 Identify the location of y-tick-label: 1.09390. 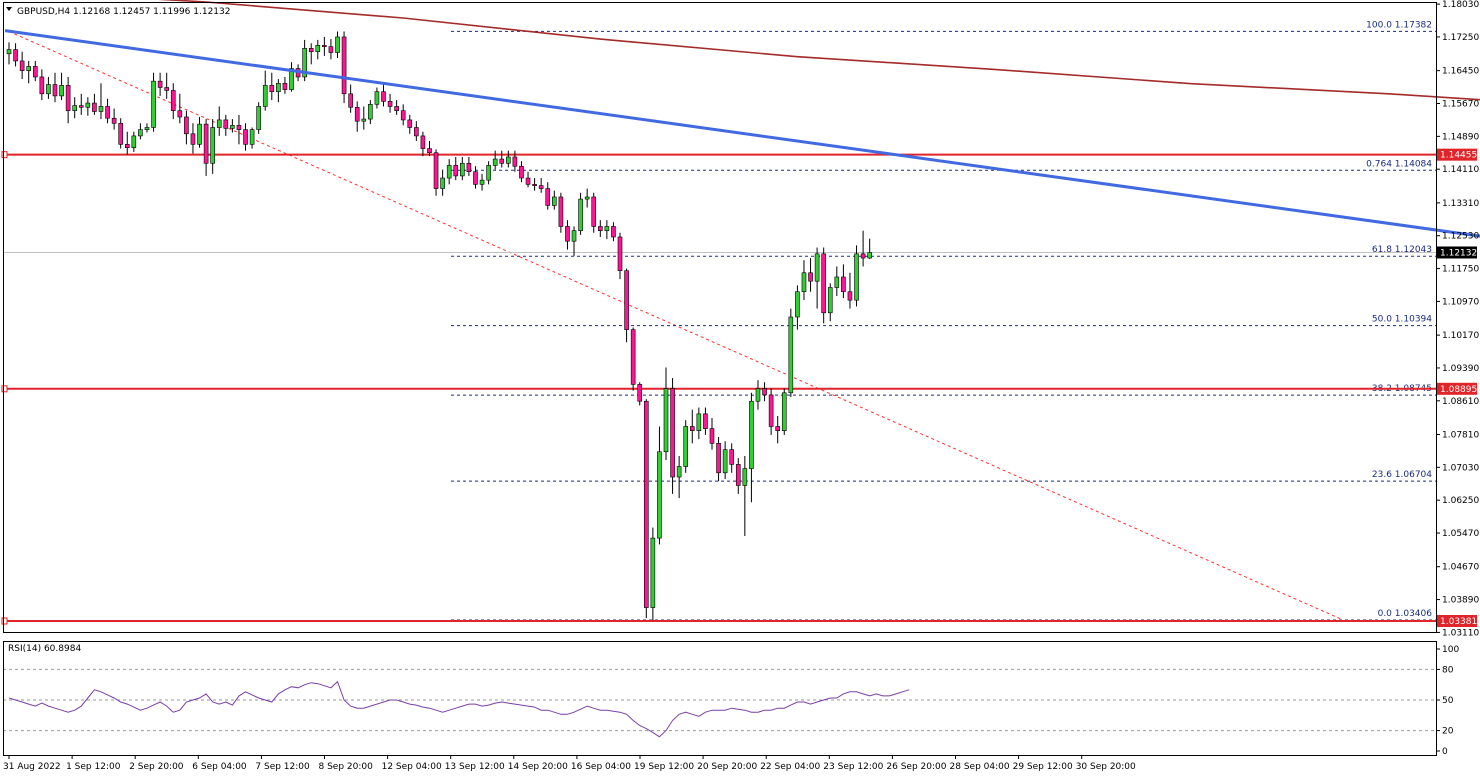
(1460, 369).